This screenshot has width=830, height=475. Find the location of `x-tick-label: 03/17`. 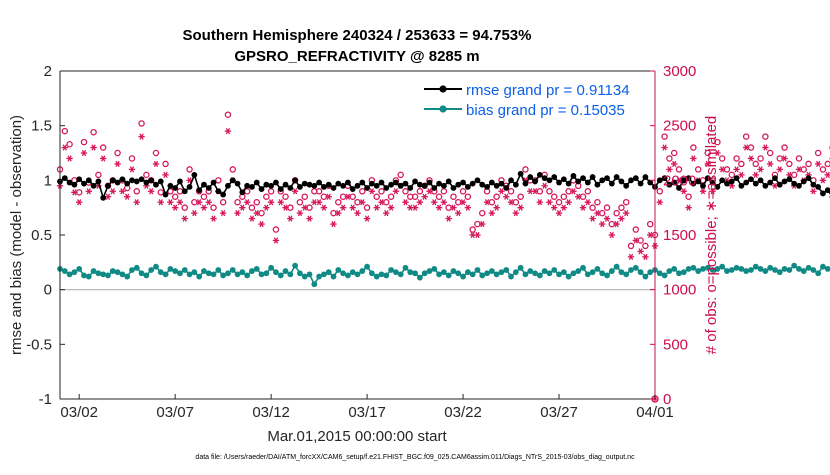

x-tick-label: 03/17 is located at coordinates (367, 412).